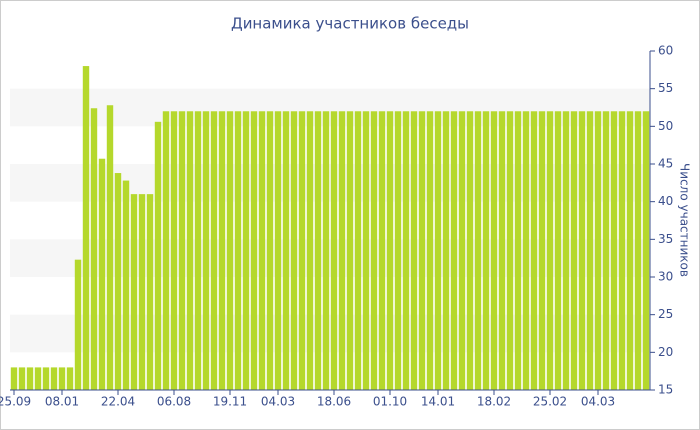 The image size is (700, 430). What do you see at coordinates (15, 402) in the screenshot?
I see `x-tick-label: 25.09` at bounding box center [15, 402].